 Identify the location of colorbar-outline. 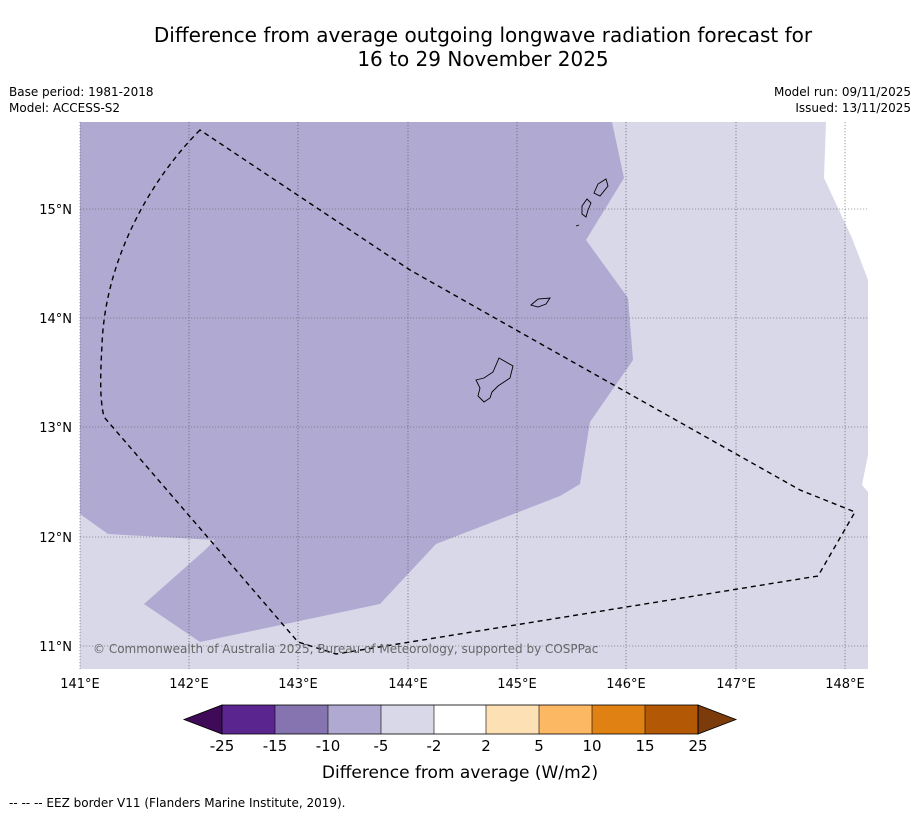
(460, 719).